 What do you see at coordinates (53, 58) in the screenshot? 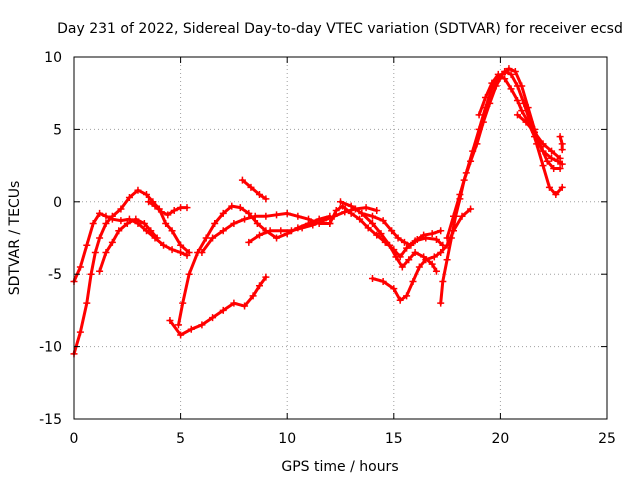
I see `y-tick-label: 10` at bounding box center [53, 58].